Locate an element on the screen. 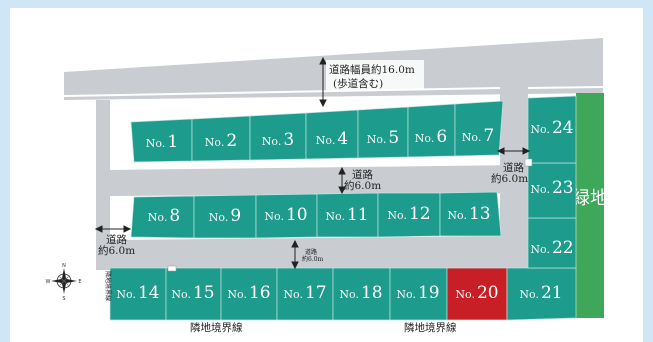  road-left-label-1: 道路 is located at coordinates (116, 239).